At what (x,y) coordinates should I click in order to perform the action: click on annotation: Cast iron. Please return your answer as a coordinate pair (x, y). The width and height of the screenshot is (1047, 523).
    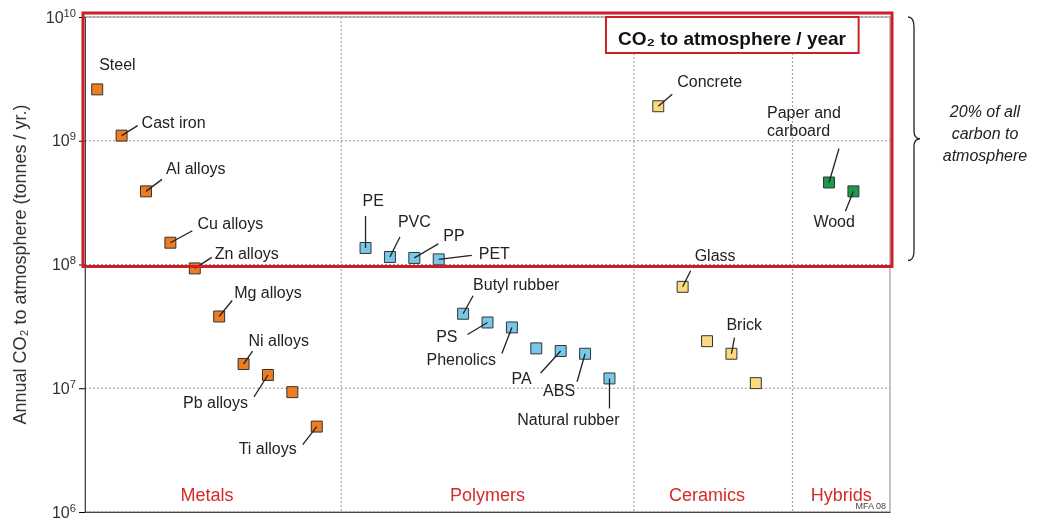
    Looking at the image, I should click on (173, 122).